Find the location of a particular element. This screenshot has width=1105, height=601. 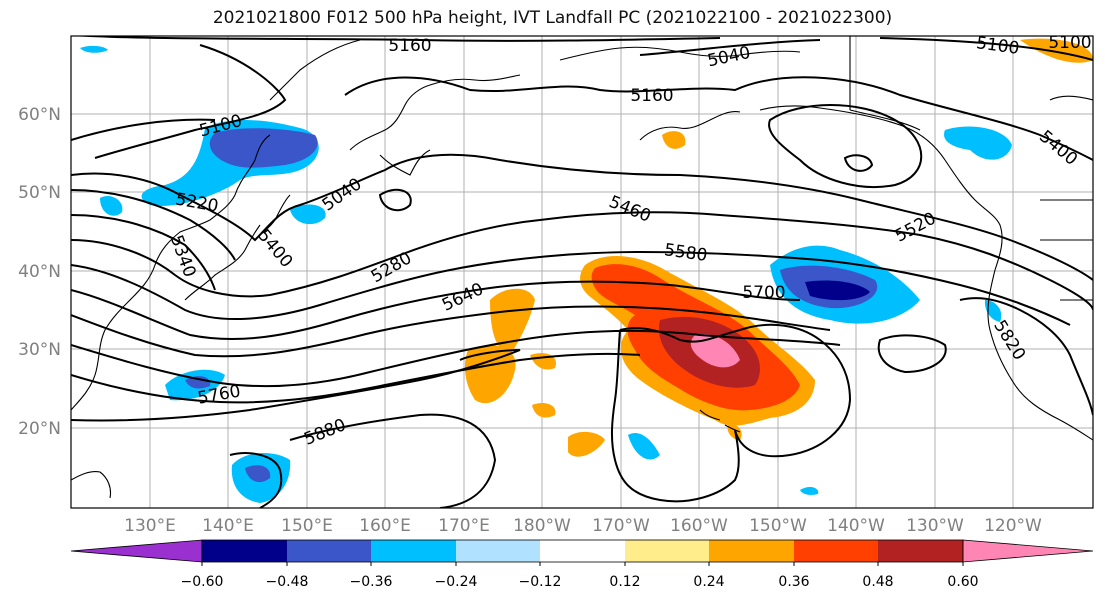

lon-label: 130°E is located at coordinates (150, 526).